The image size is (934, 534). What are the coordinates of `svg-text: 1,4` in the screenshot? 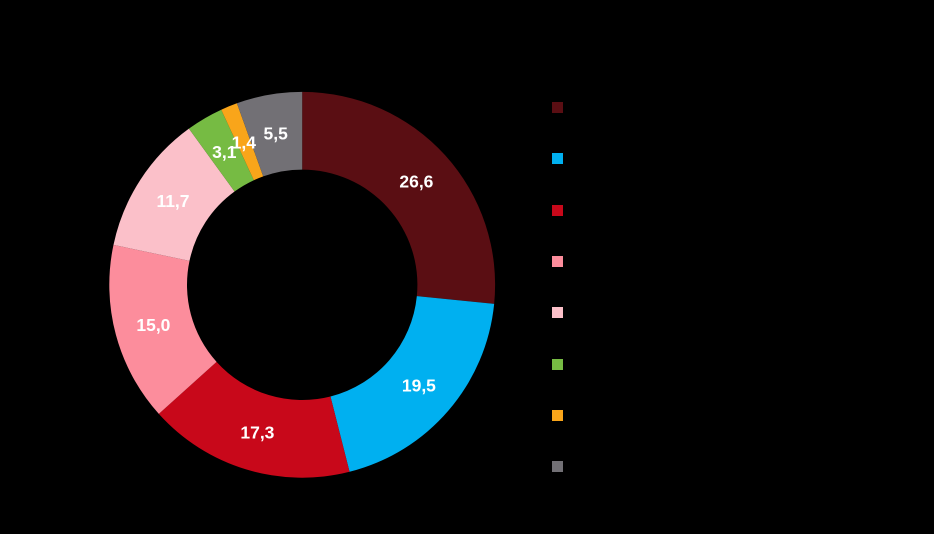 It's located at (244, 143).